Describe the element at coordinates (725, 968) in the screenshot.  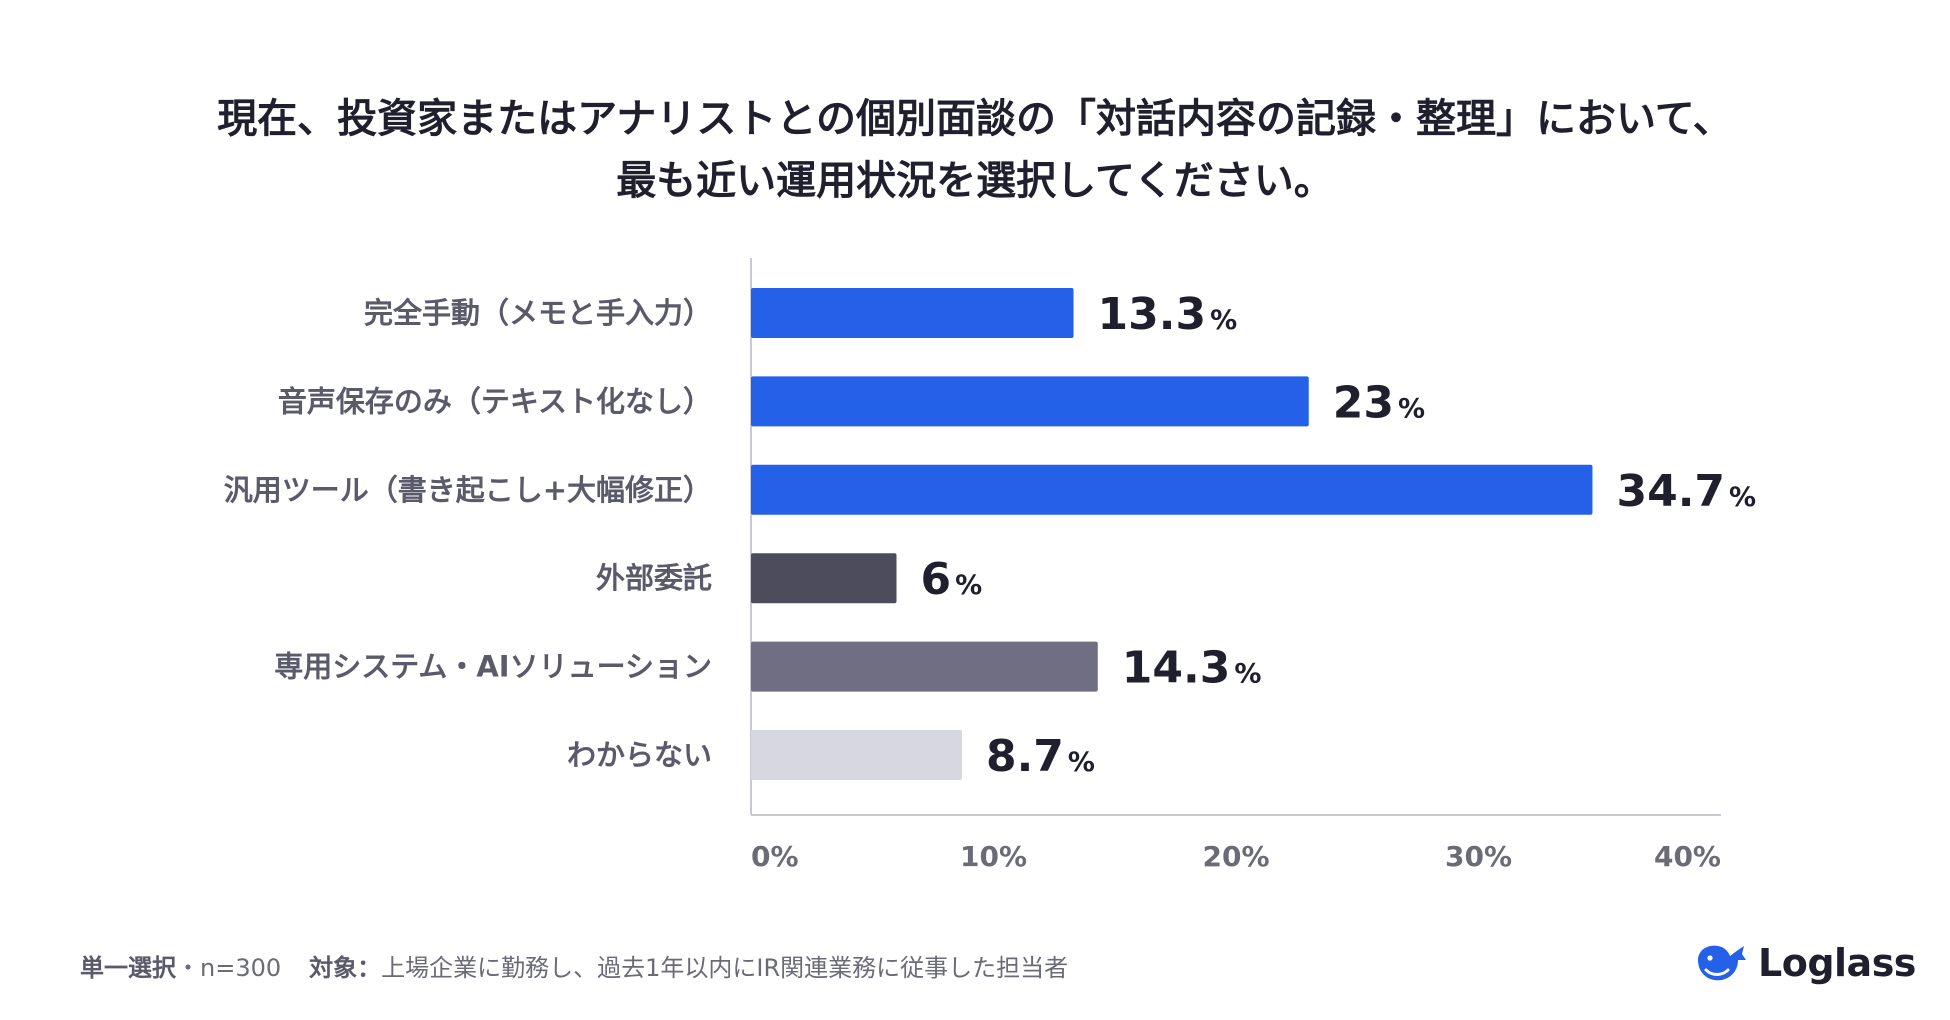
I see `footer-target-text: 上場企業に勤務し、過去1年以内にIR関連業務に従事した担当者` at that location.